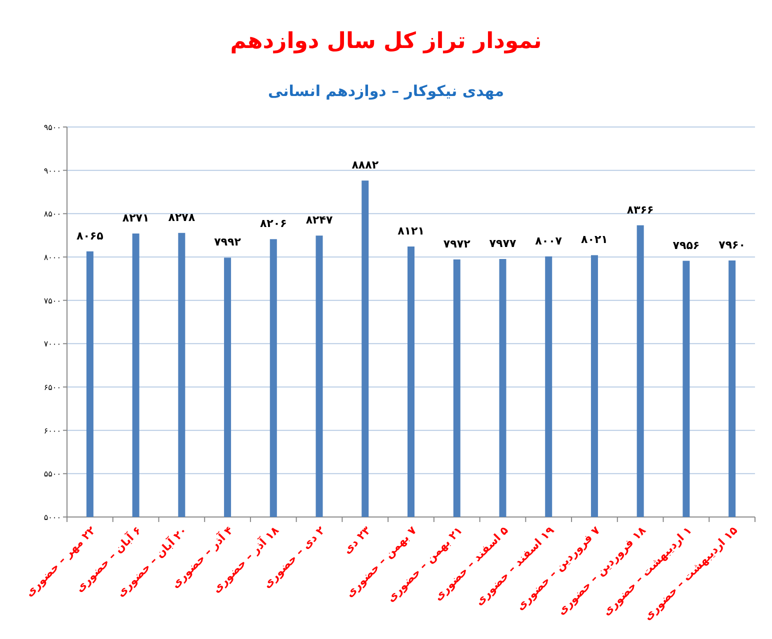 Image resolution: width=772 pixels, height=639 pixels. What do you see at coordinates (52, 214) in the screenshot?
I see `y-tick-label: ۸۵۰۰` at bounding box center [52, 214].